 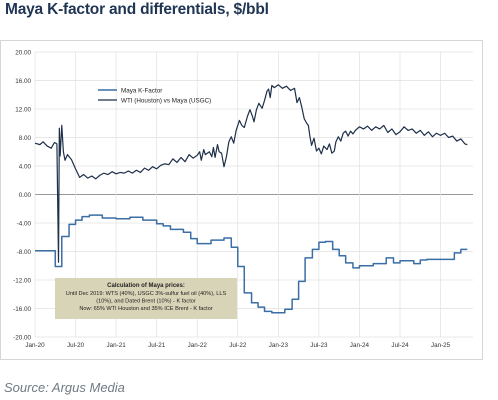 I want to click on x-tick-label: Jul-24, so click(x=400, y=345).